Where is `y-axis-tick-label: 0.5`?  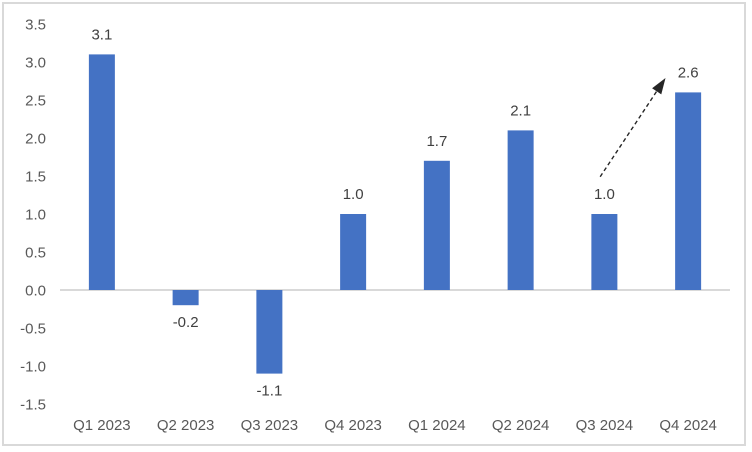
y-axis-tick-label: 0.5 is located at coordinates (35, 253).